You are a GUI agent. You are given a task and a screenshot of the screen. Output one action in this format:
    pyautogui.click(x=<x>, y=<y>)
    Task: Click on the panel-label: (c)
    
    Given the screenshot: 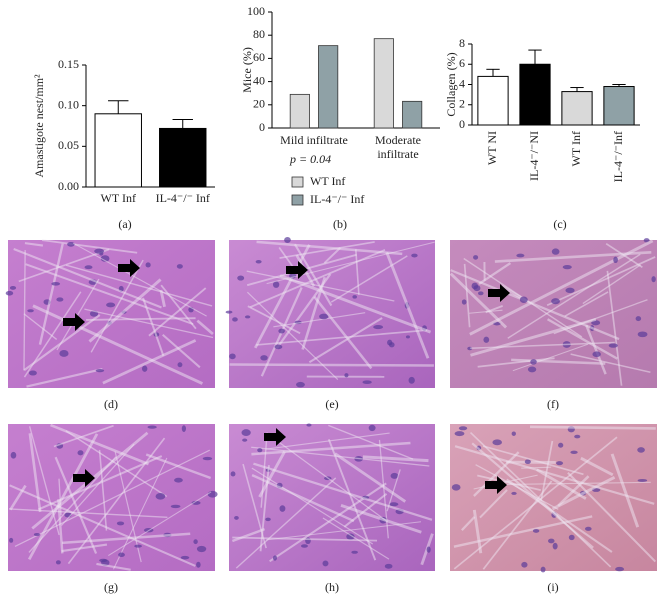 What is the action you would take?
    pyautogui.click(x=559, y=224)
    